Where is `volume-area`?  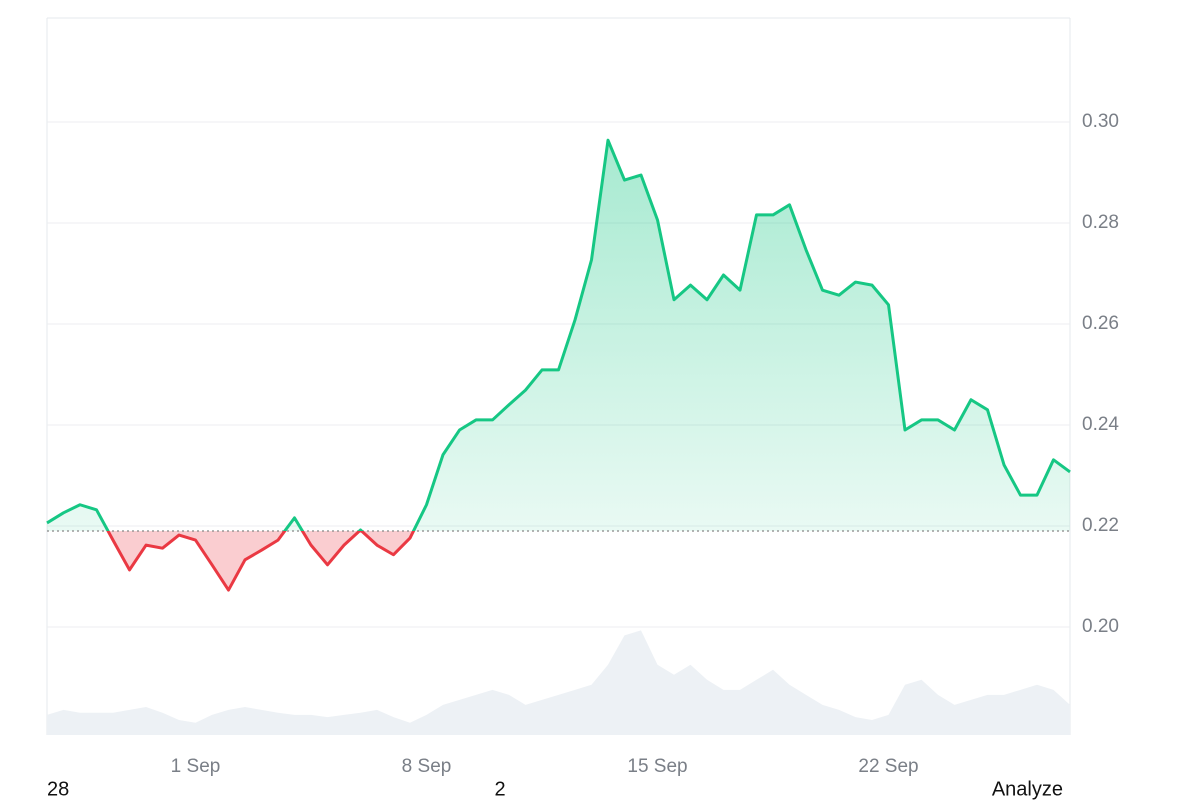
volume-area is located at coordinates (558, 682).